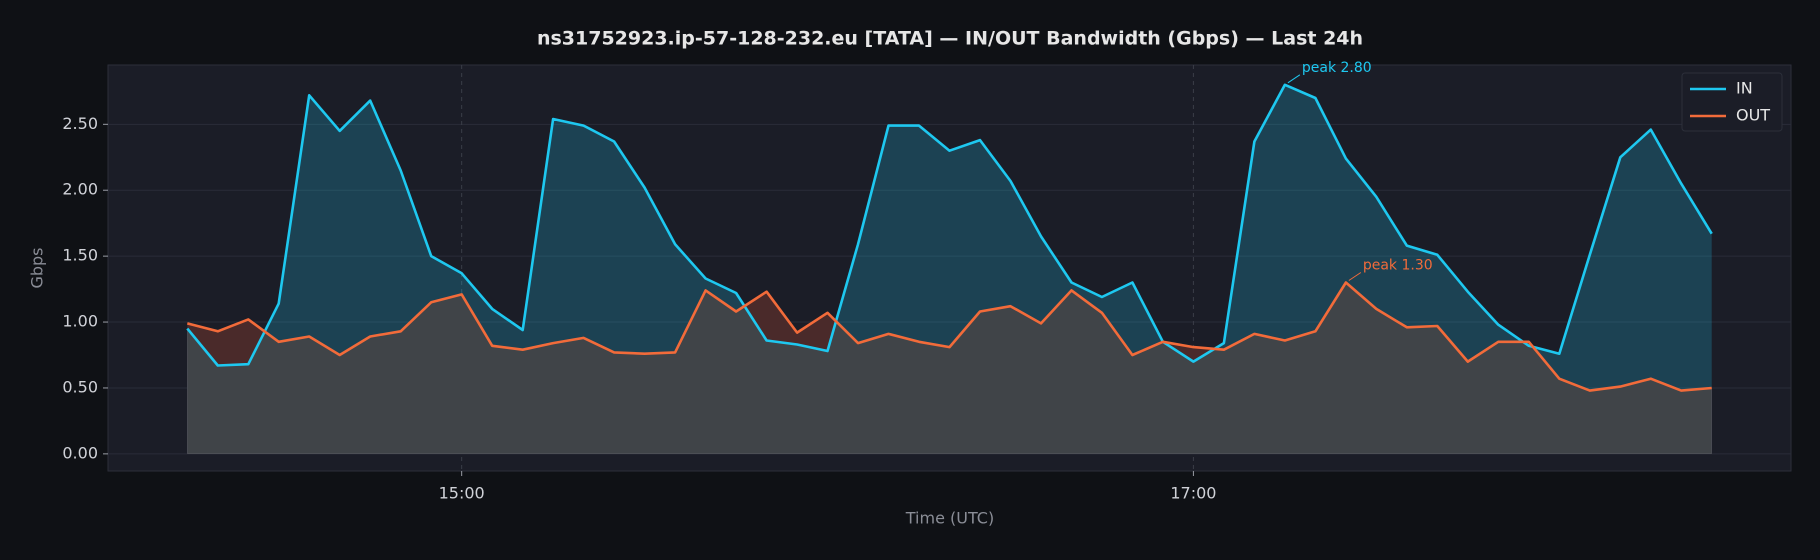 This screenshot has height=560, width=1820. What do you see at coordinates (1753, 115) in the screenshot?
I see `legend-label: OUT` at bounding box center [1753, 115].